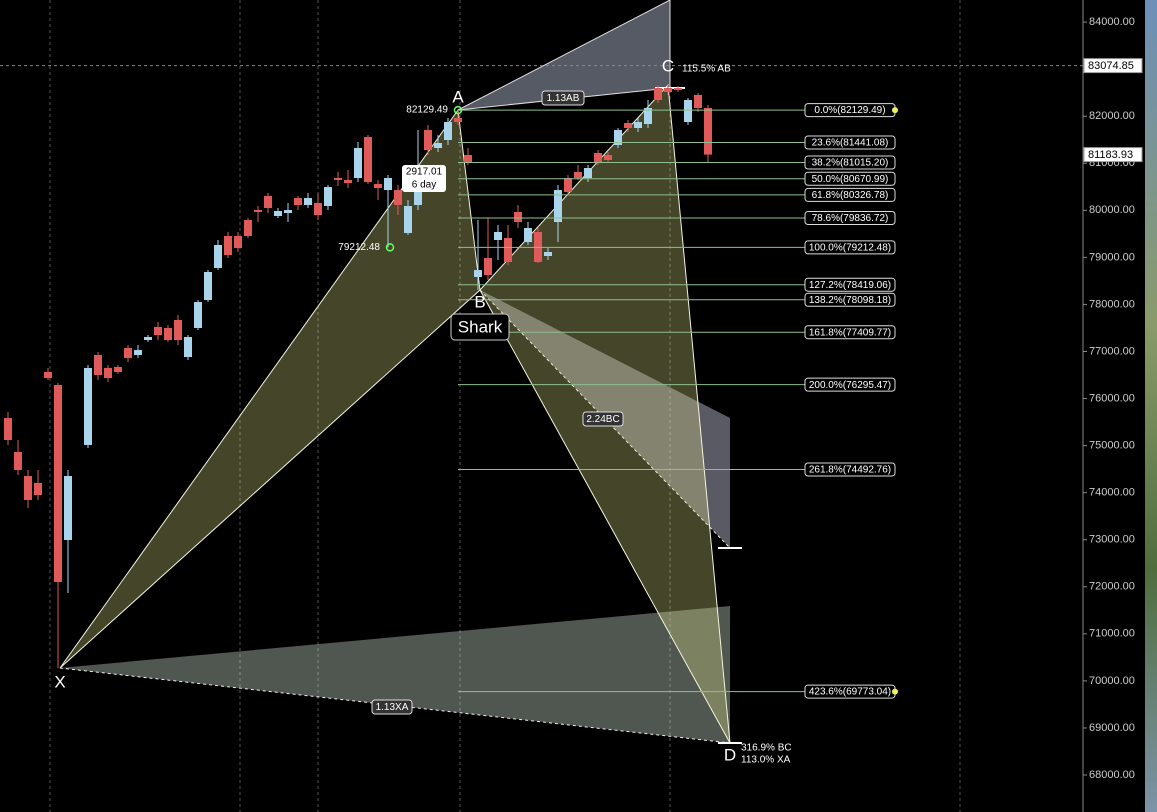  Describe the element at coordinates (392, 707) in the screenshot. I see `ratio-label: 1.13XA` at that location.